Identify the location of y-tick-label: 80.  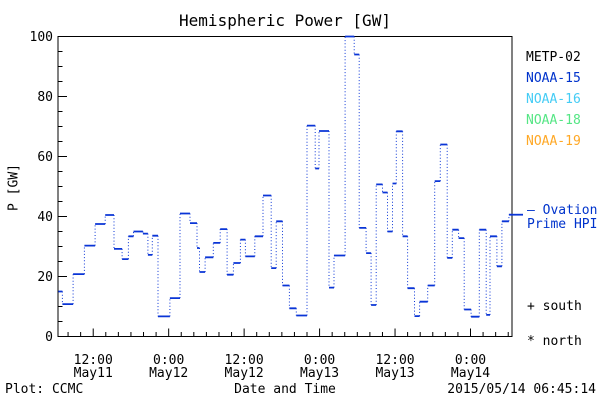
(45, 97).